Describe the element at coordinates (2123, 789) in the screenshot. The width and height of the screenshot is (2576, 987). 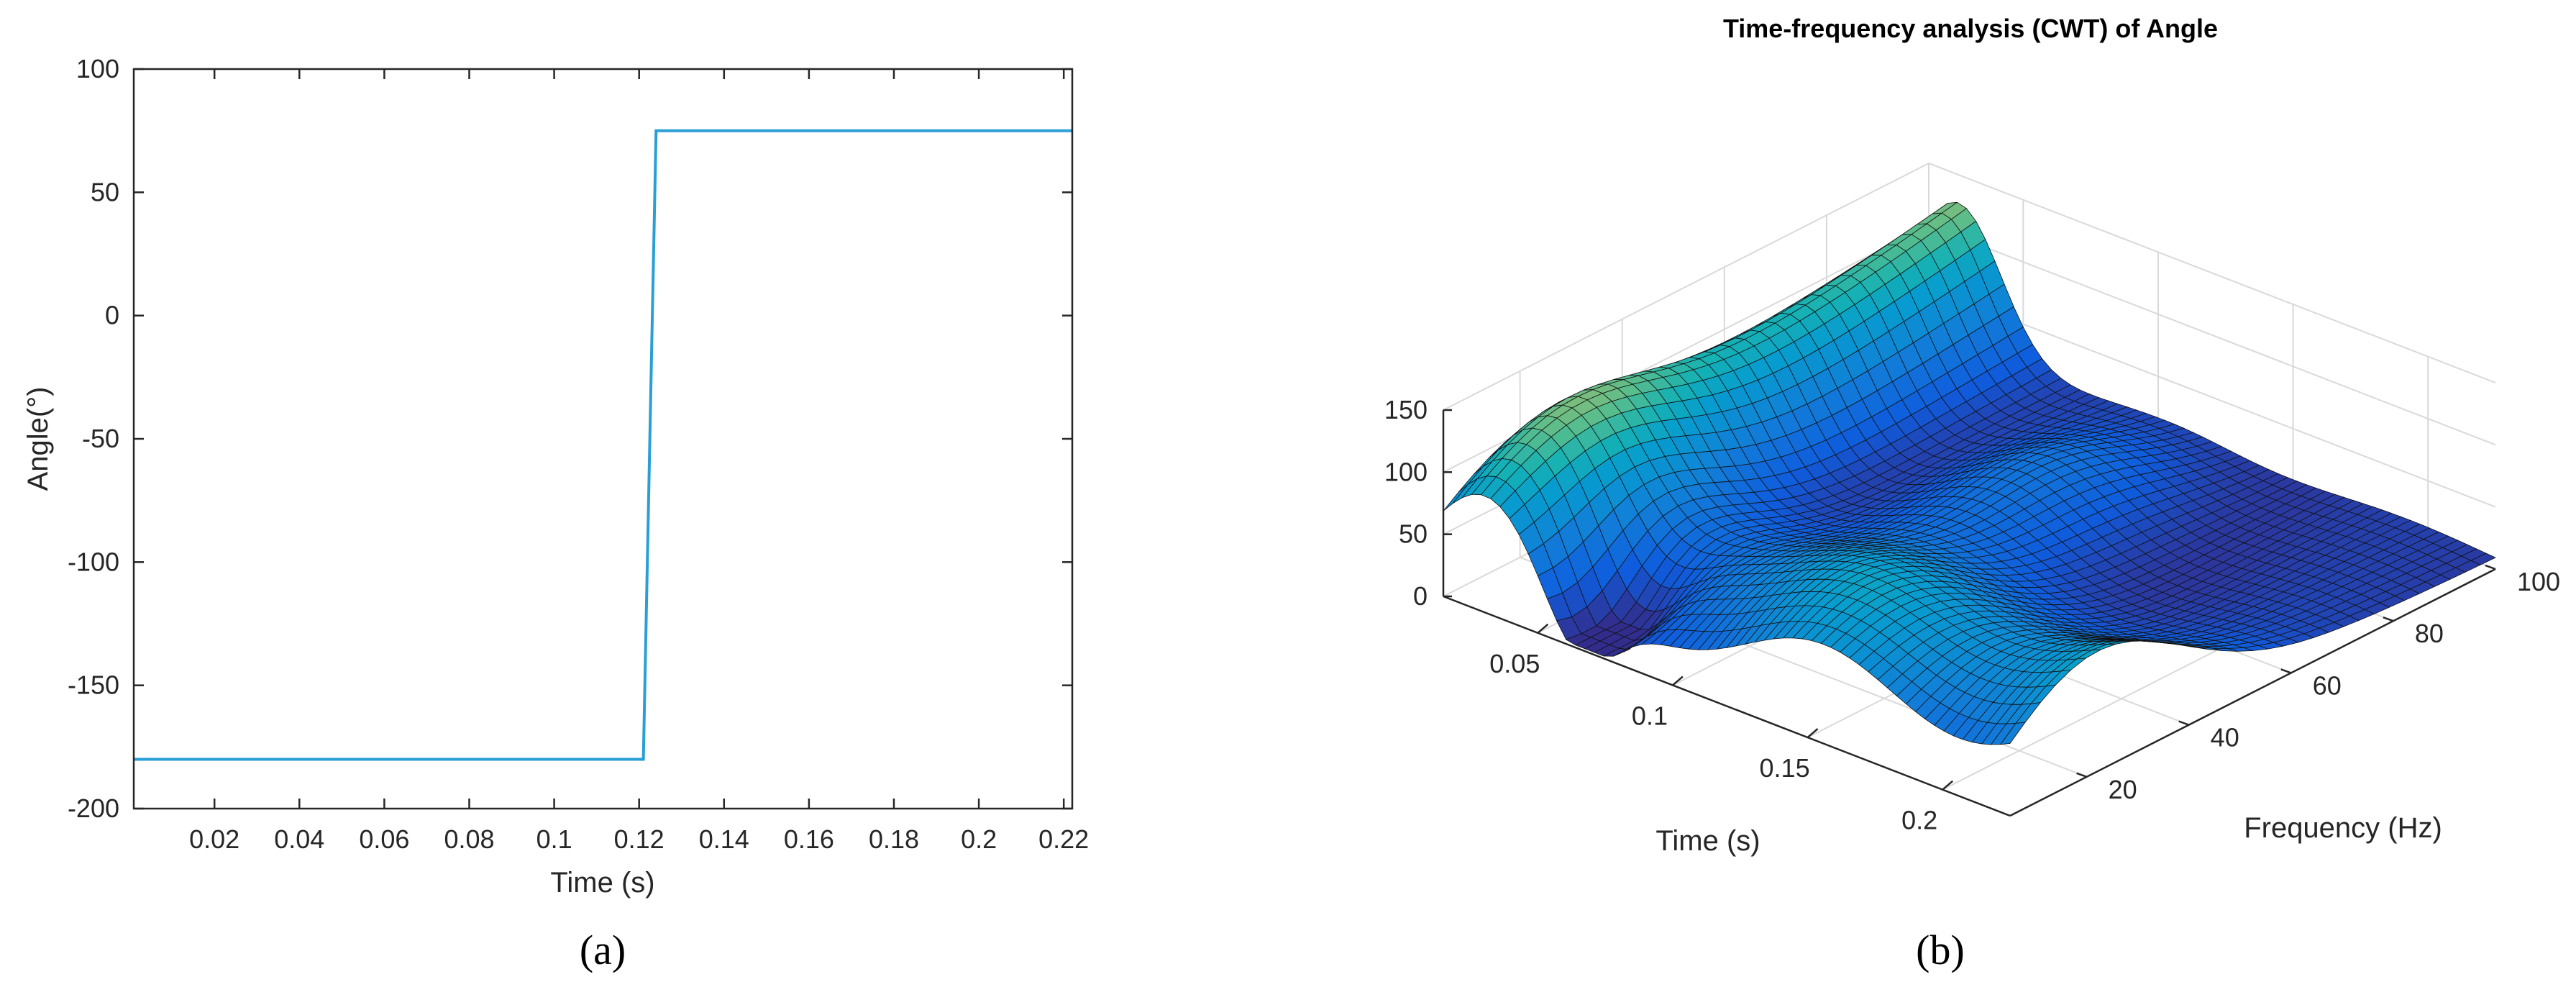
I see `y-tick-label: 20` at that location.